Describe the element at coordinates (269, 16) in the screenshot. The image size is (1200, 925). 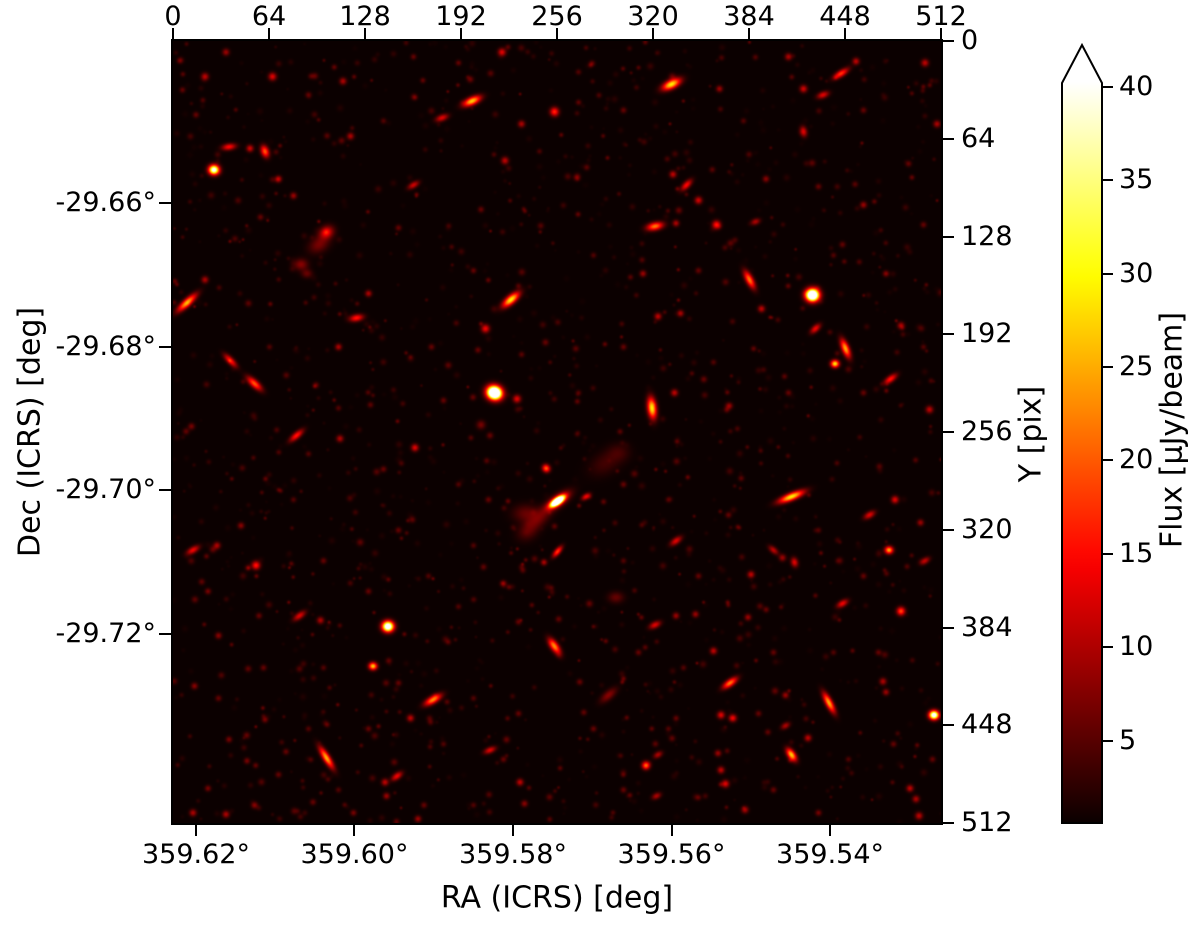
I see `x-tick-label: 64` at that location.